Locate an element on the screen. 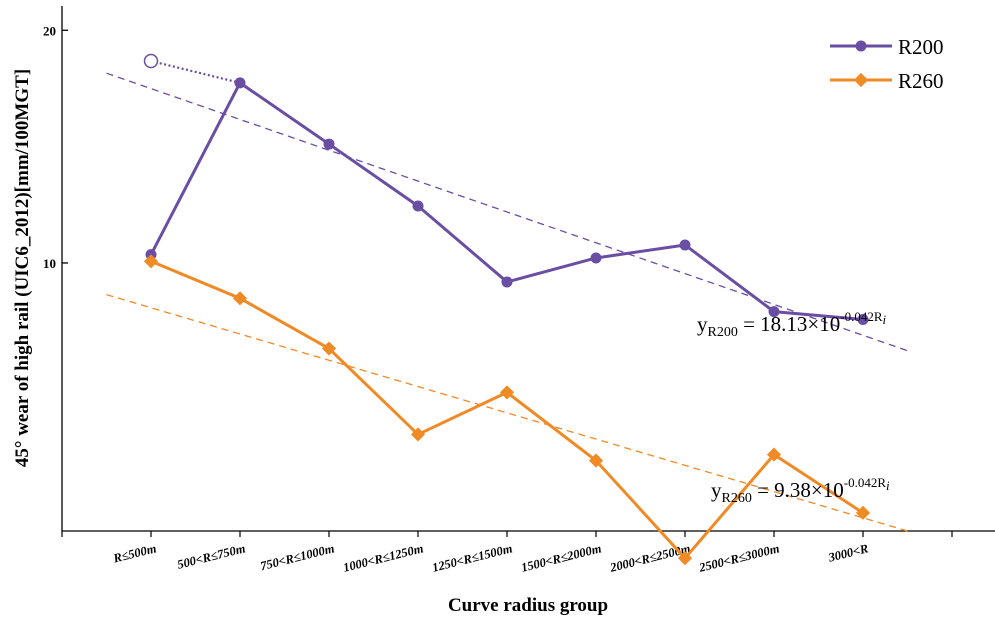  legend-item-r200: R200 is located at coordinates (887, 47).